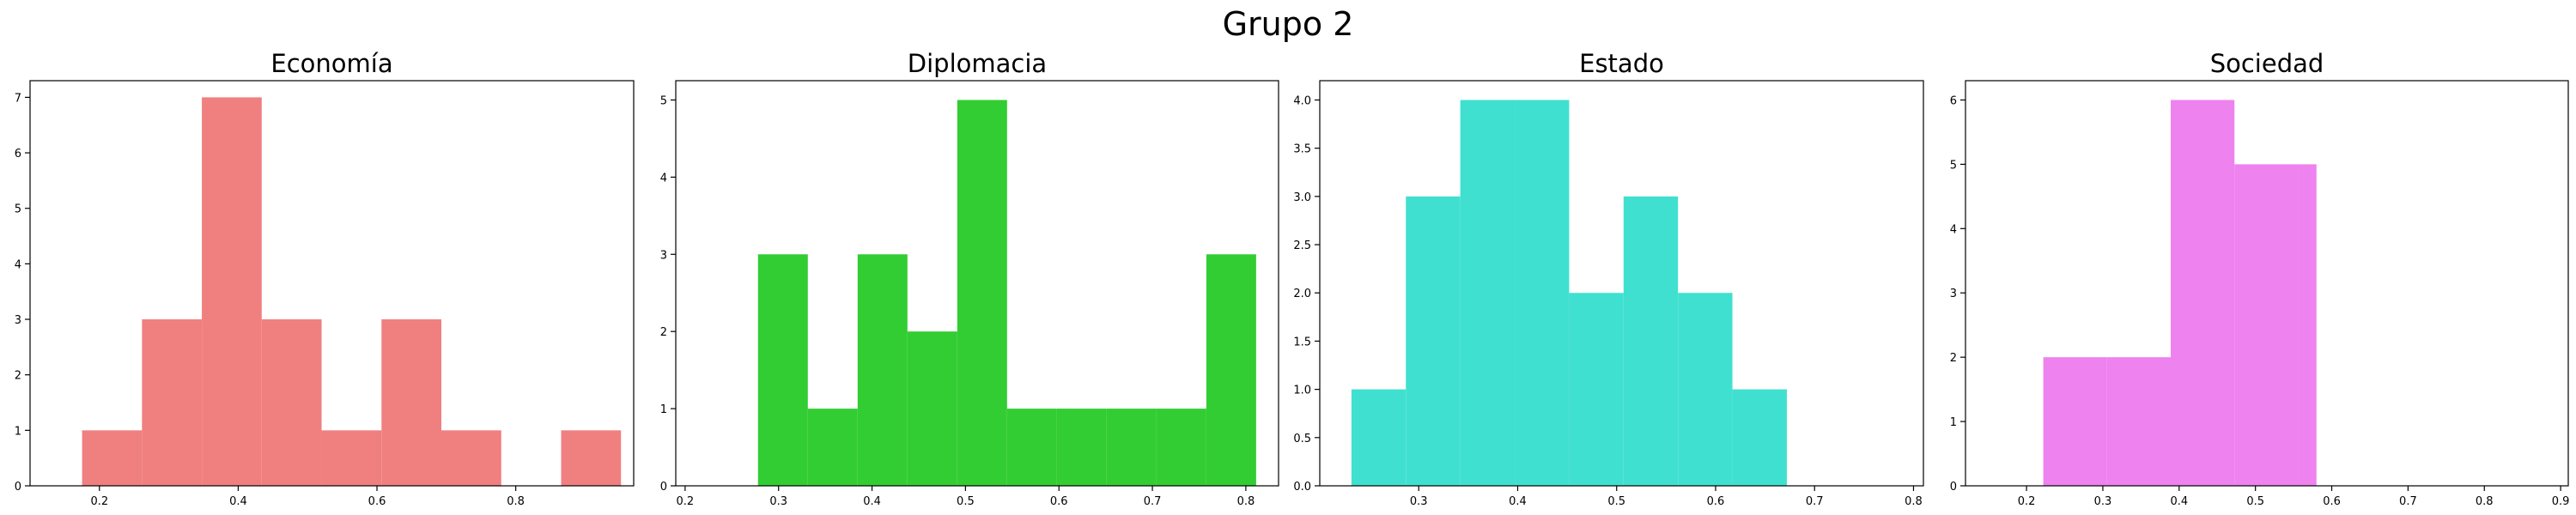  What do you see at coordinates (1621, 63) in the screenshot?
I see `chart-title-estado: Estado` at bounding box center [1621, 63].